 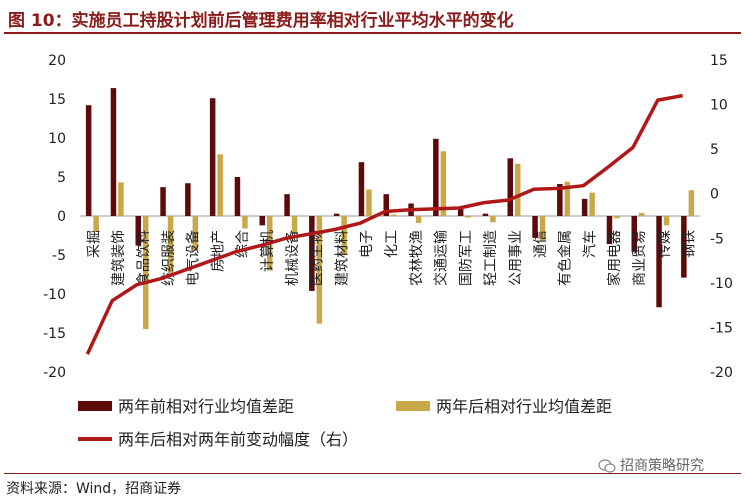 What do you see at coordinates (607, 466) in the screenshot?
I see `wechat-icon` at bounding box center [607, 466].